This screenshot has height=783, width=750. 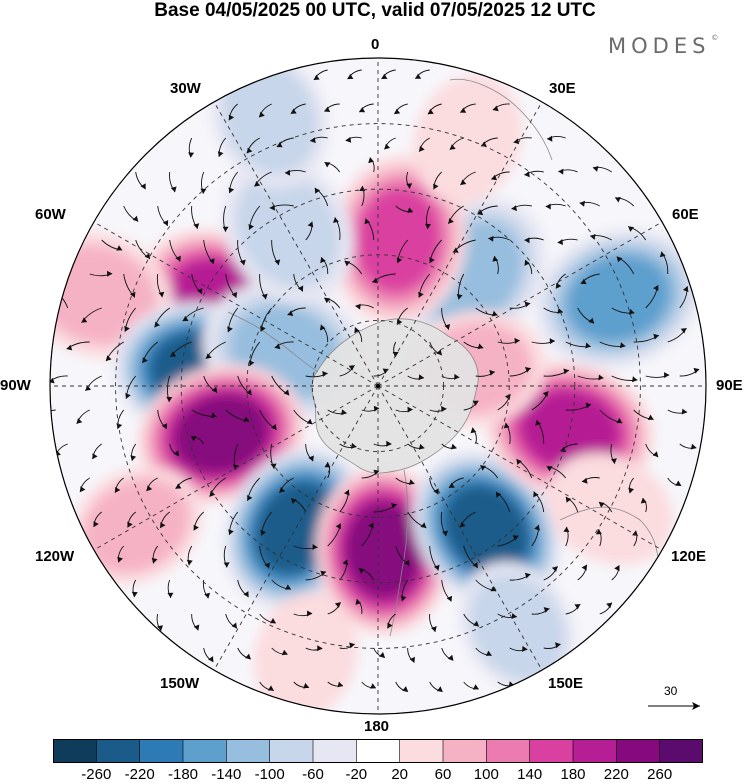 I want to click on colorbar-tick-0: -260, so click(x=96, y=774).